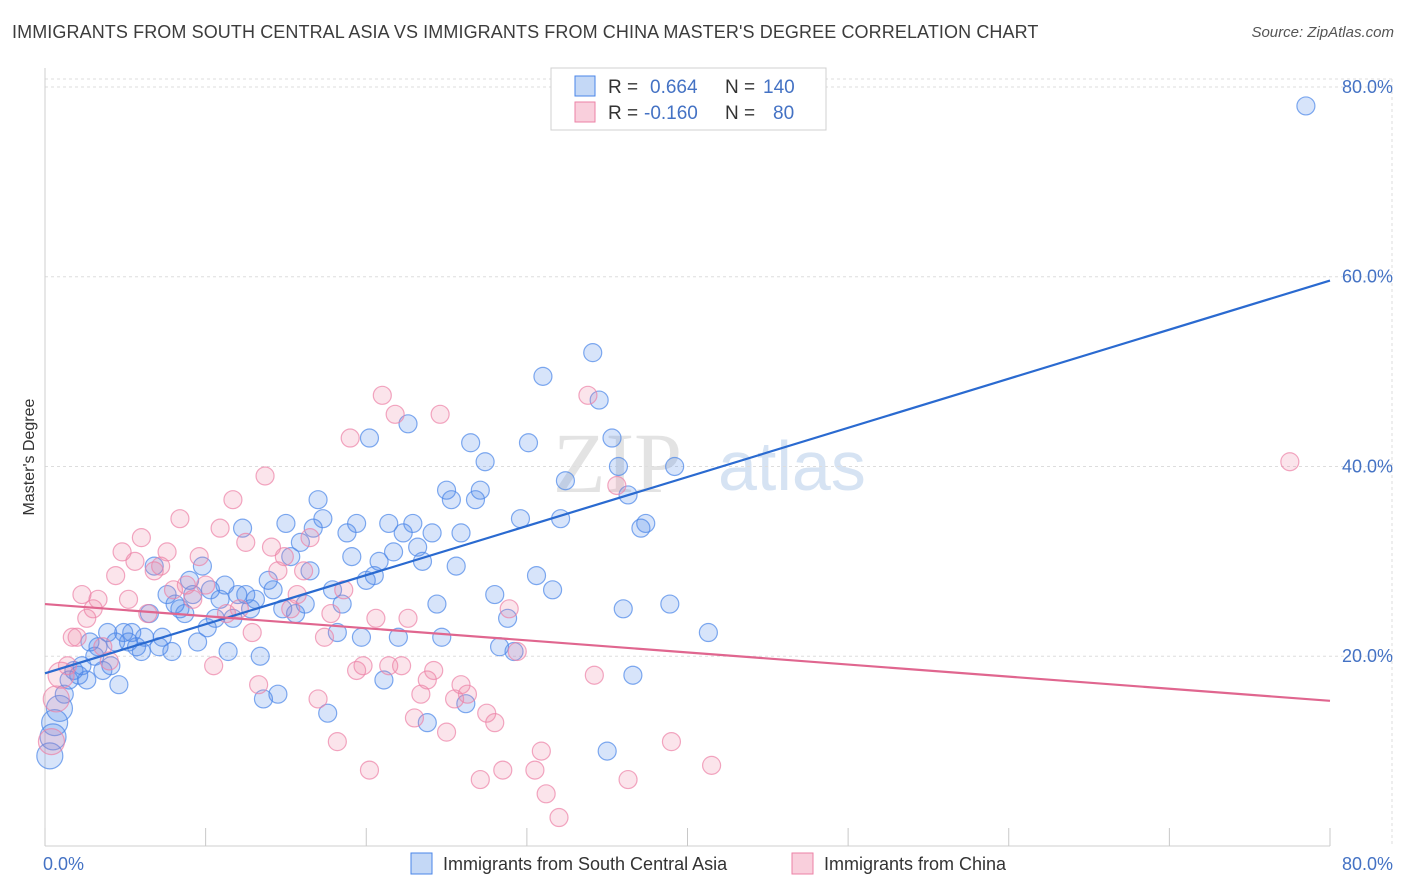 The image size is (1406, 892). I want to click on stats-legend: R = 0.664 N = 140 R = -0.160 N = 80, so click(688, 99).